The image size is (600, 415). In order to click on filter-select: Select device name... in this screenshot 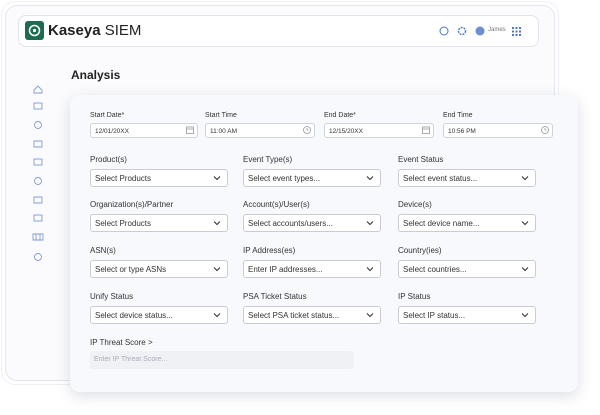, I will do `click(467, 223)`.